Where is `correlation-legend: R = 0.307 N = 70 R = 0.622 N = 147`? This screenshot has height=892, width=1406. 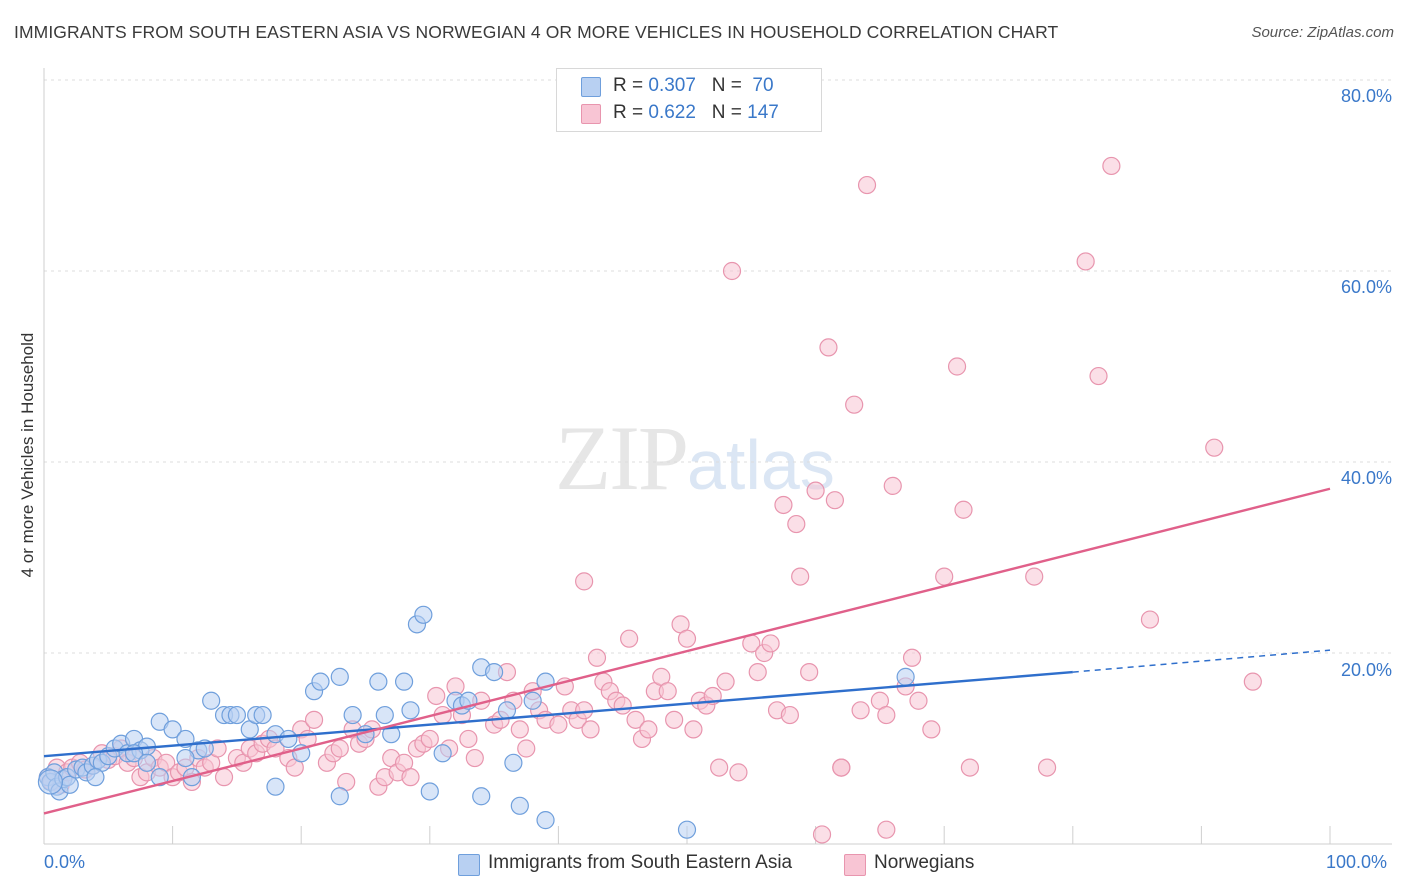
correlation-legend: R = 0.307 N = 70 R = 0.622 N = 147 is located at coordinates (689, 100).